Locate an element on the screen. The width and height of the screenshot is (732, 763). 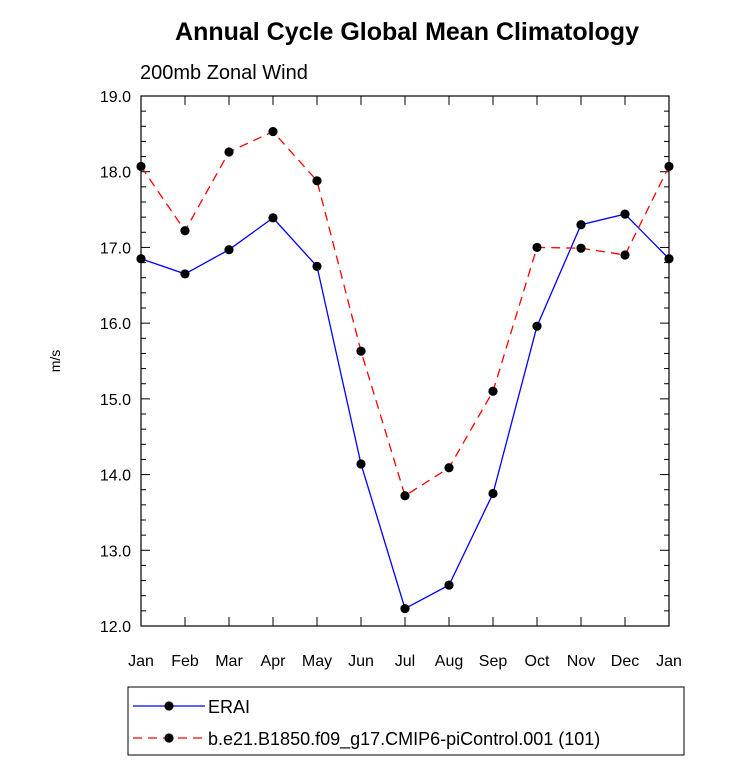
y-tick-label: 16.0 is located at coordinates (115, 324).